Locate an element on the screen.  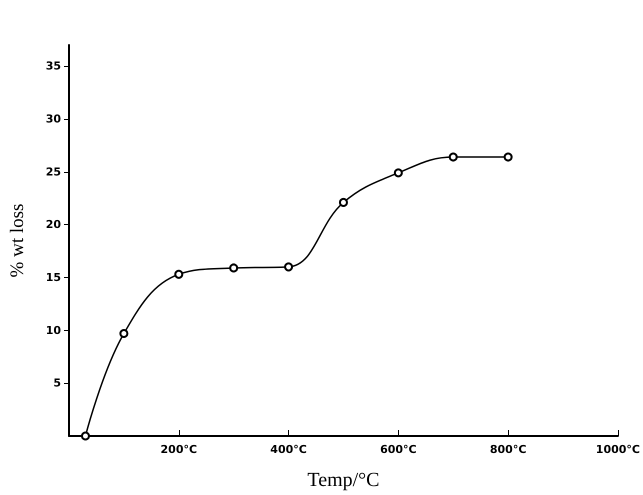
y-tick-label: 30 is located at coordinates (54, 119).